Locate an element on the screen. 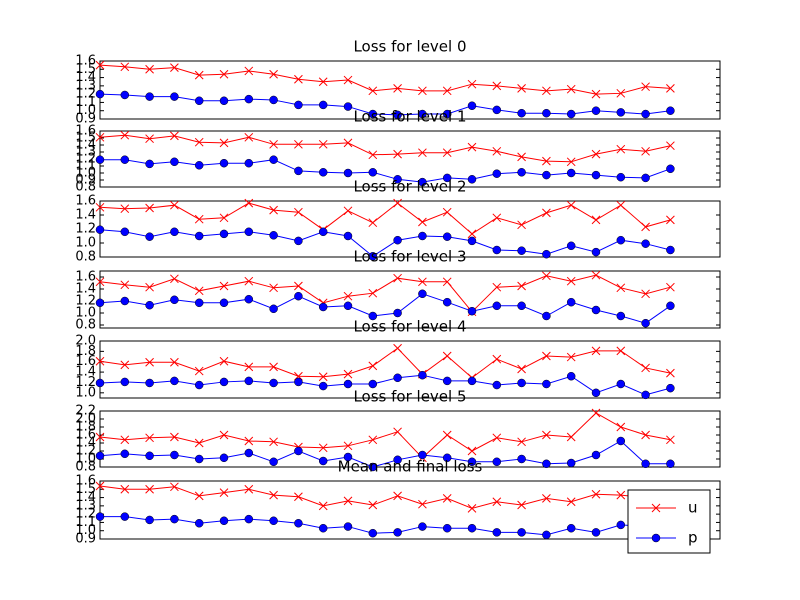  y-tick-label: 0.8 is located at coordinates (85, 187).